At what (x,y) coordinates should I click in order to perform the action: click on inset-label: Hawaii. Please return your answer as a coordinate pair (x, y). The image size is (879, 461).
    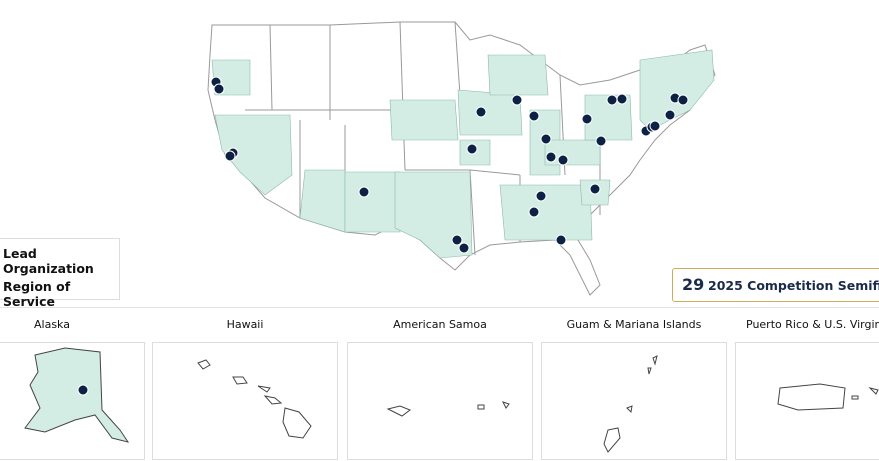
    Looking at the image, I should click on (245, 324).